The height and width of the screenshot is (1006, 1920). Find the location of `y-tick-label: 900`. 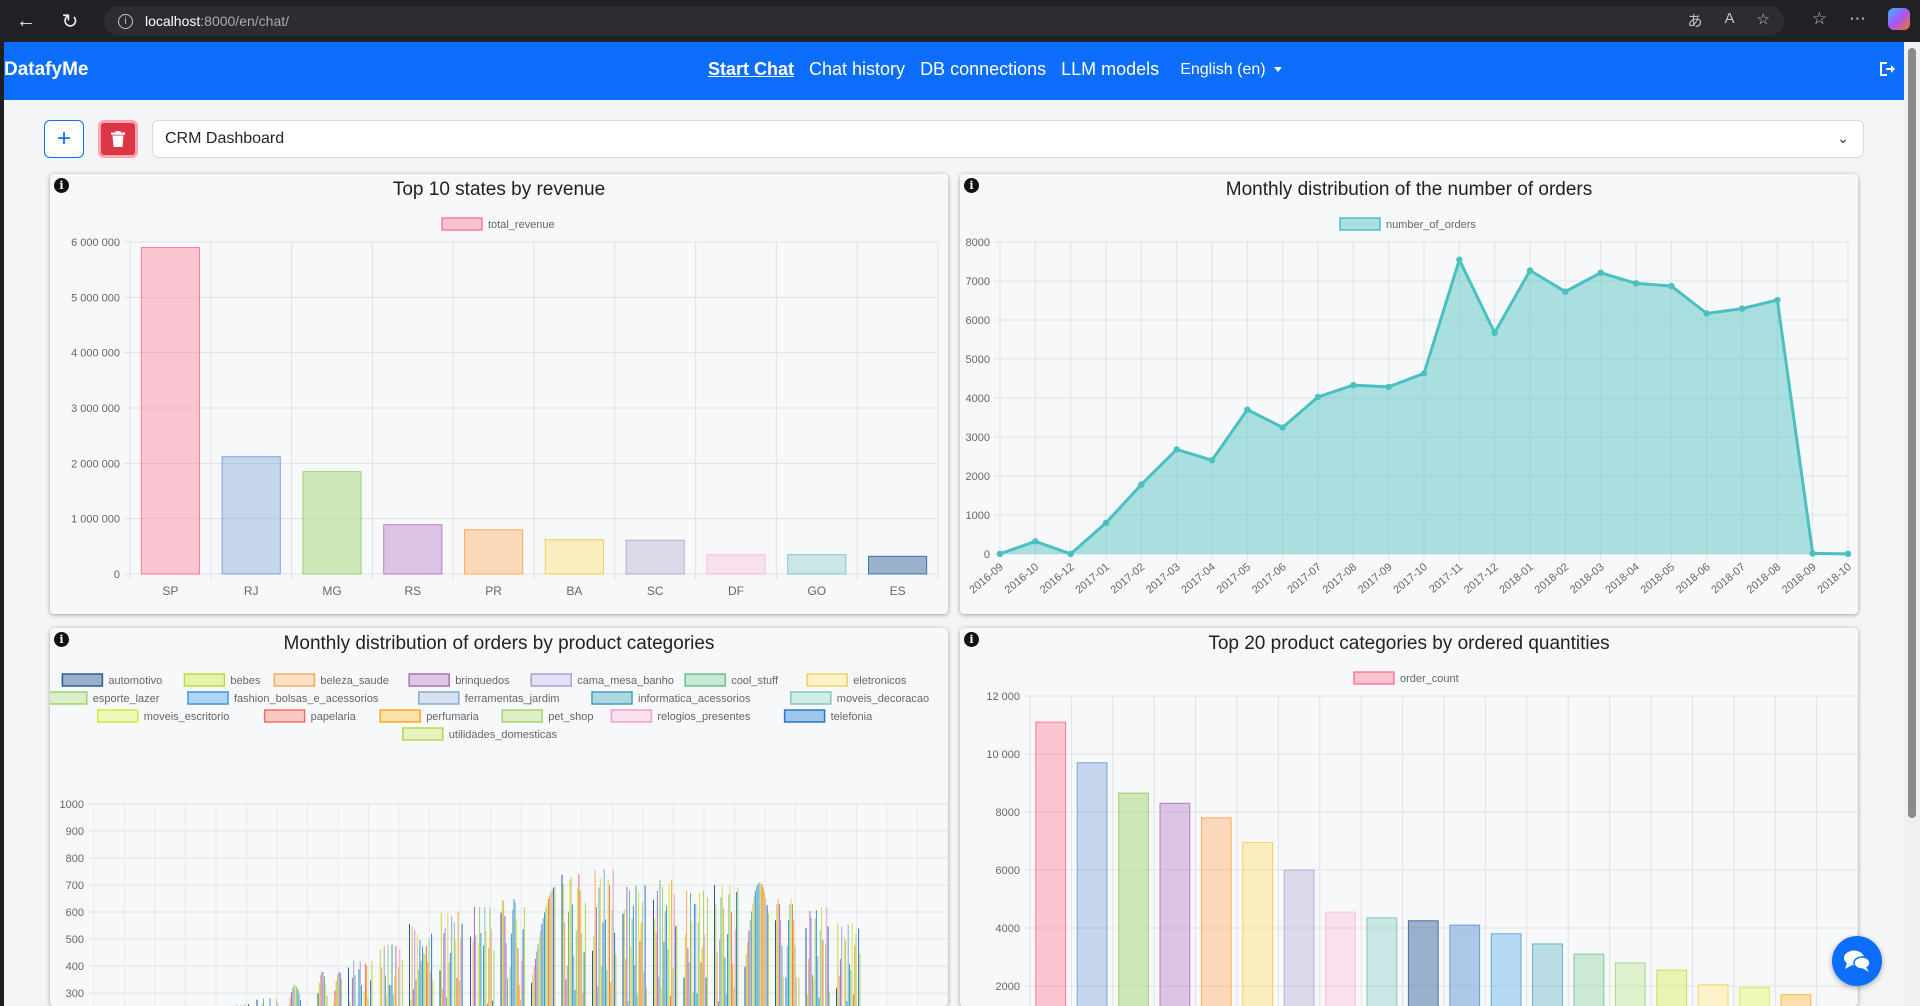

y-tick-label: 900 is located at coordinates (75, 832).